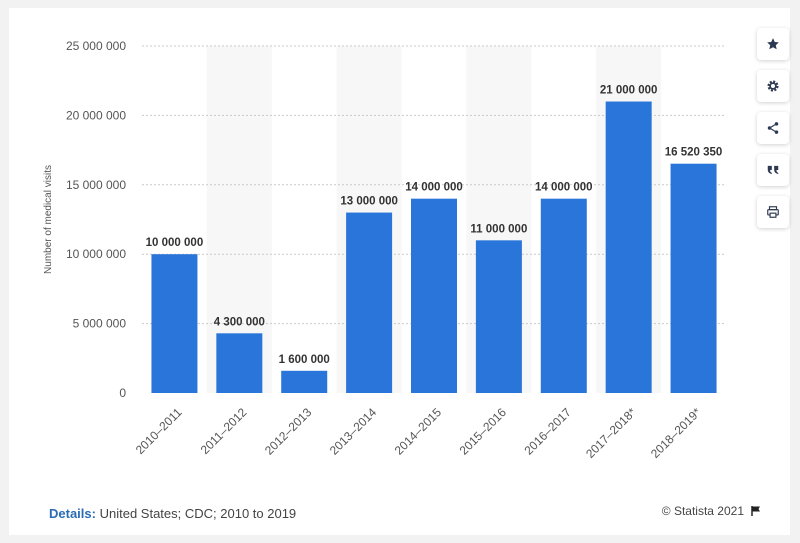 The width and height of the screenshot is (800, 543). I want to click on value-label-4: 14 000 000, so click(434, 188).